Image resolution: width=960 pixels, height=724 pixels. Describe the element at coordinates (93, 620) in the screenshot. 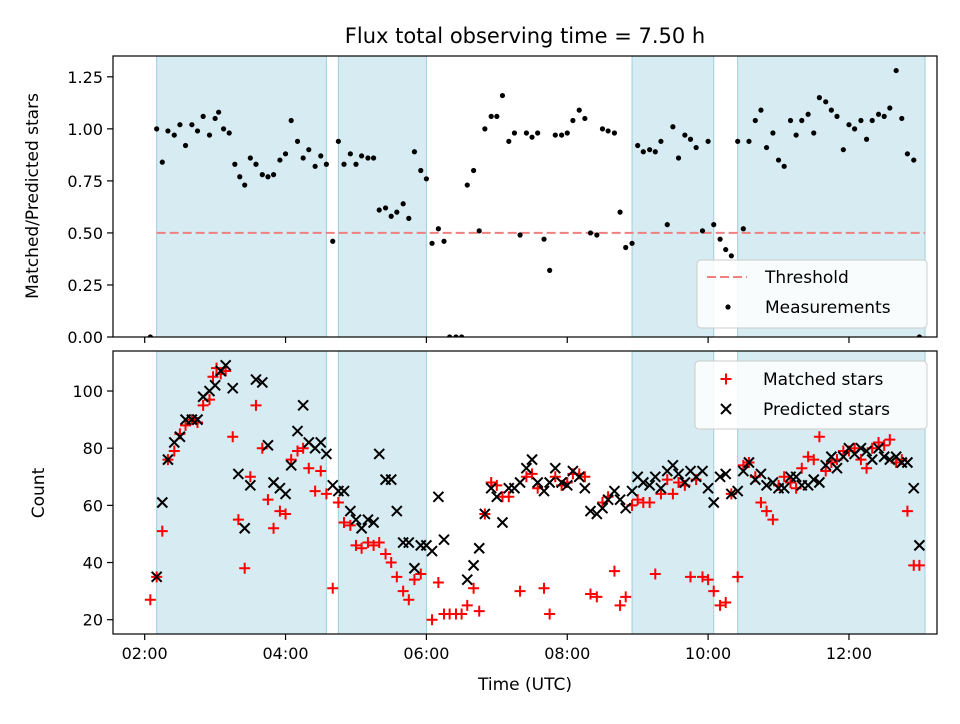

I see `bottom-y-tick-label: 20` at that location.